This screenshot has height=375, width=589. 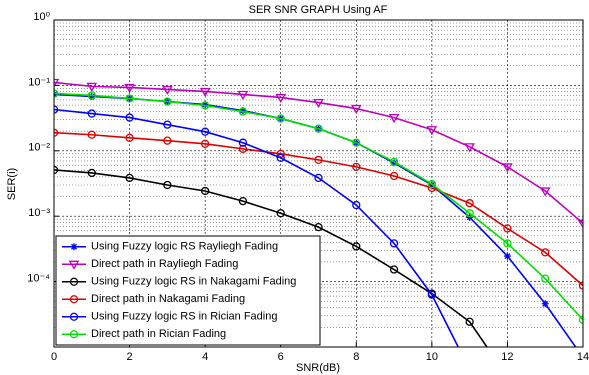 I want to click on y-tick-label: 10⁻², so click(x=39, y=148).